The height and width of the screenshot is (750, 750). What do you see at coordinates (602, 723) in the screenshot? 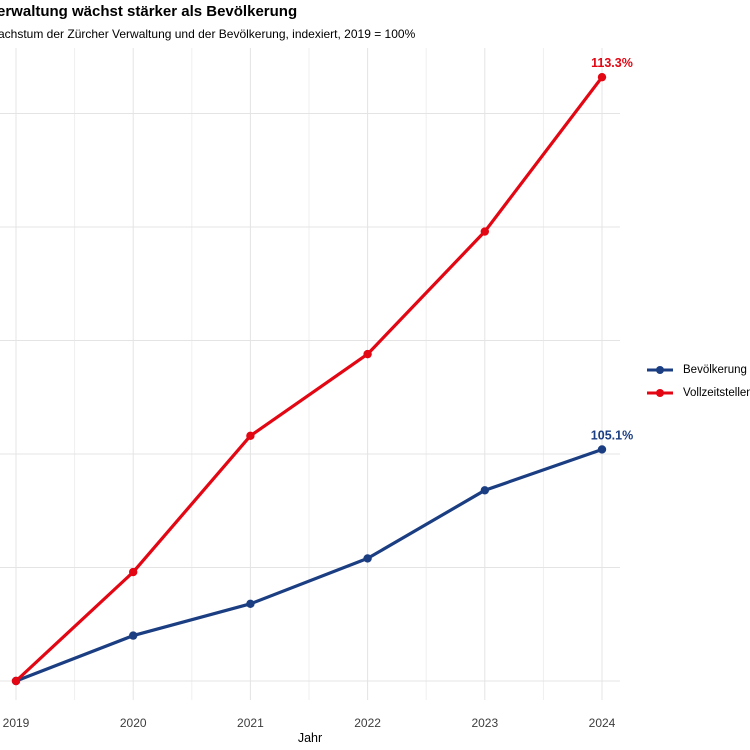
I see `x-tick-label: 2024` at bounding box center [602, 723].